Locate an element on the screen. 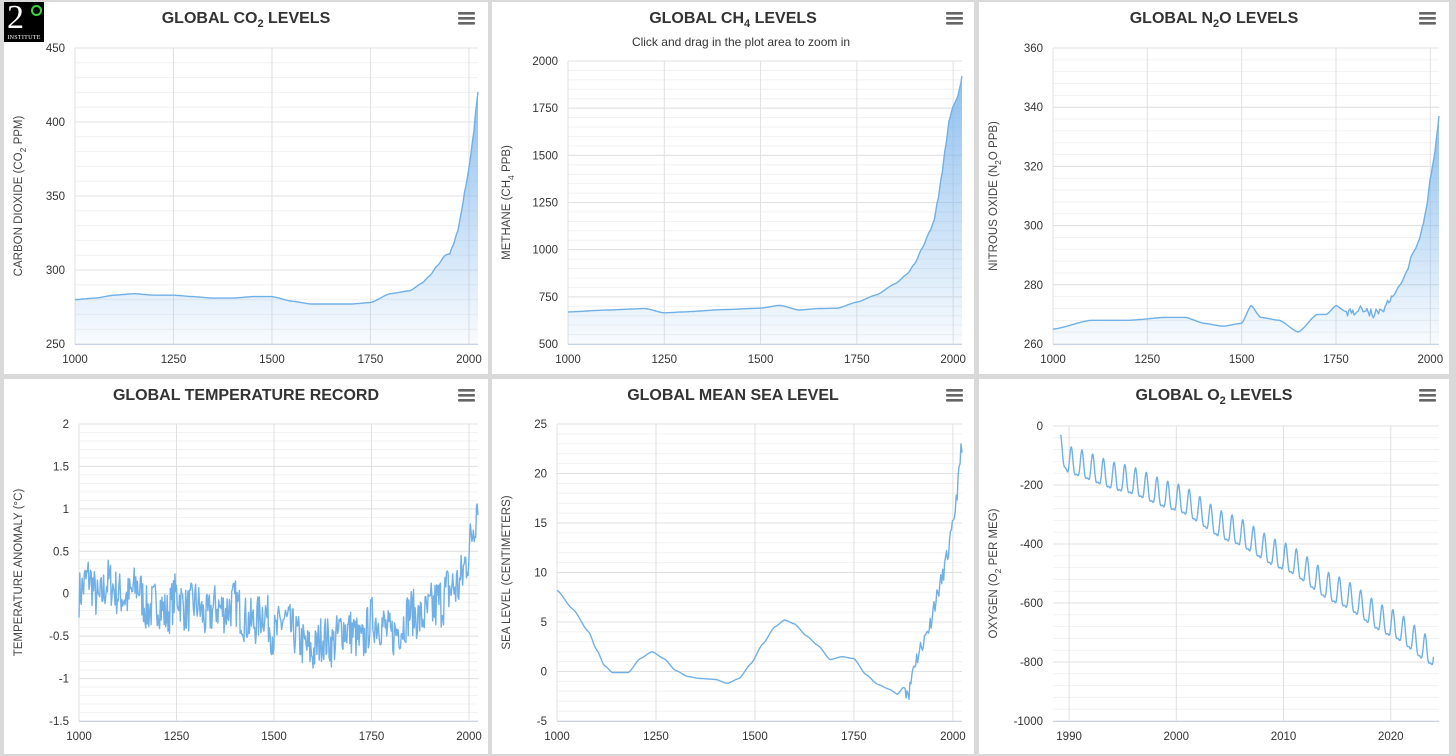  y-axis-label: METHANE (CH4 PPB) is located at coordinates (508, 202).